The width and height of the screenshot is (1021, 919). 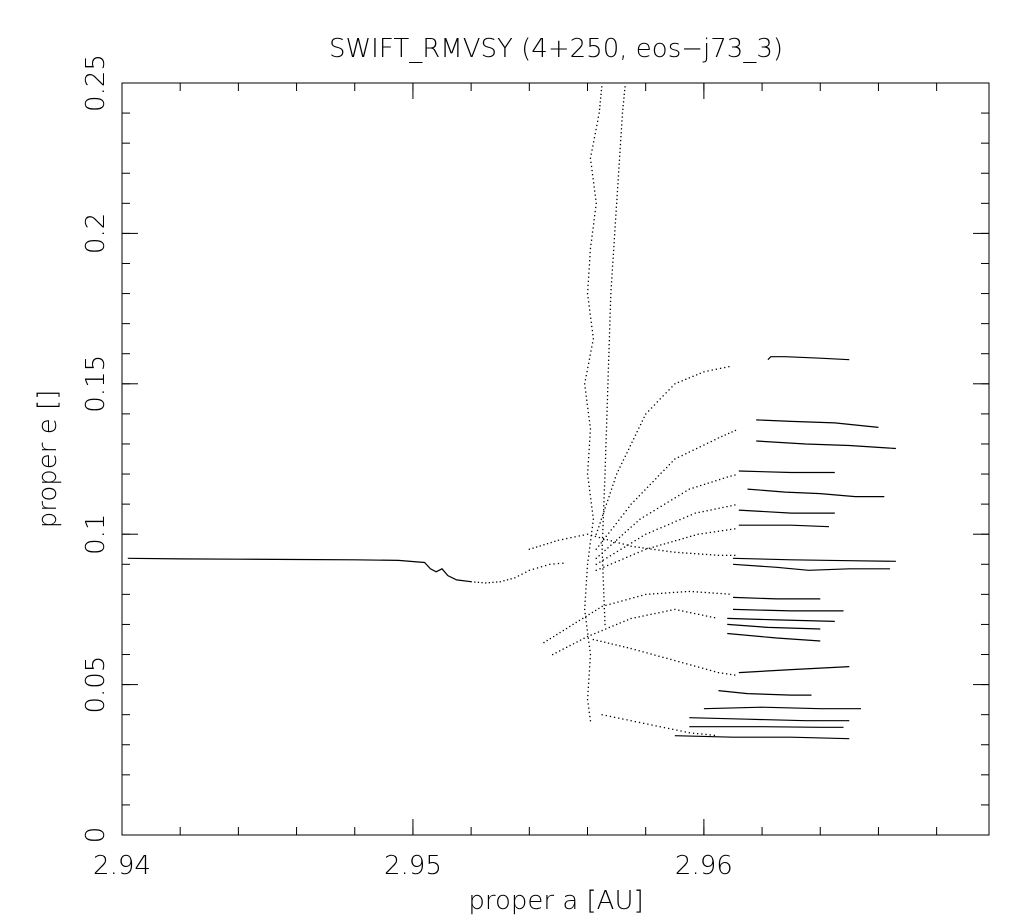 What do you see at coordinates (96, 384) in the screenshot?
I see `y-tick-label: 0.15` at bounding box center [96, 384].